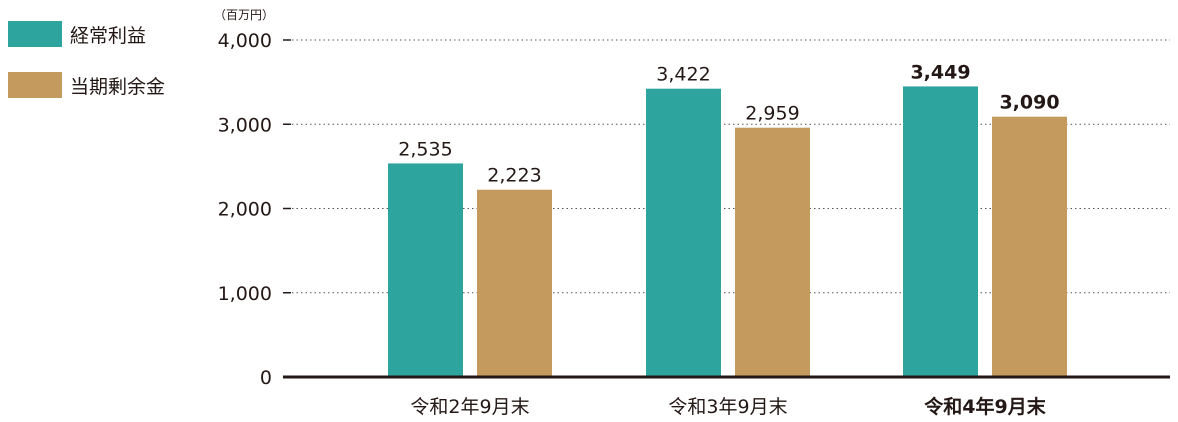 Image resolution: width=1178 pixels, height=422 pixels. Describe the element at coordinates (469, 407) in the screenshot. I see `x-tick-label: 令和2年9月末` at that location.